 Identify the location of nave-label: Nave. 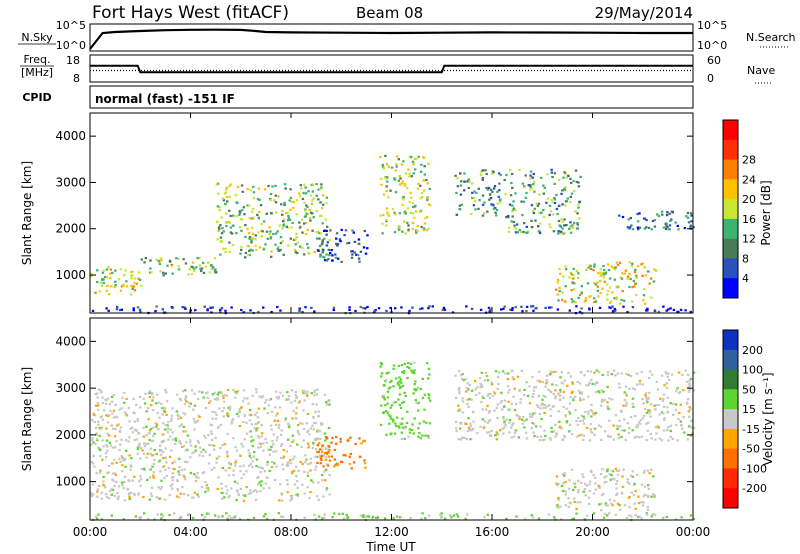
(761, 70).